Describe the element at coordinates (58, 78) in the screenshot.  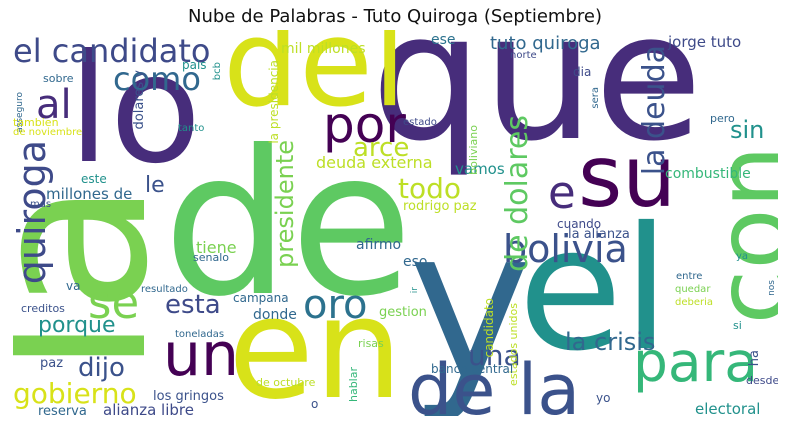
I see `cloud-word: sobre` at that location.